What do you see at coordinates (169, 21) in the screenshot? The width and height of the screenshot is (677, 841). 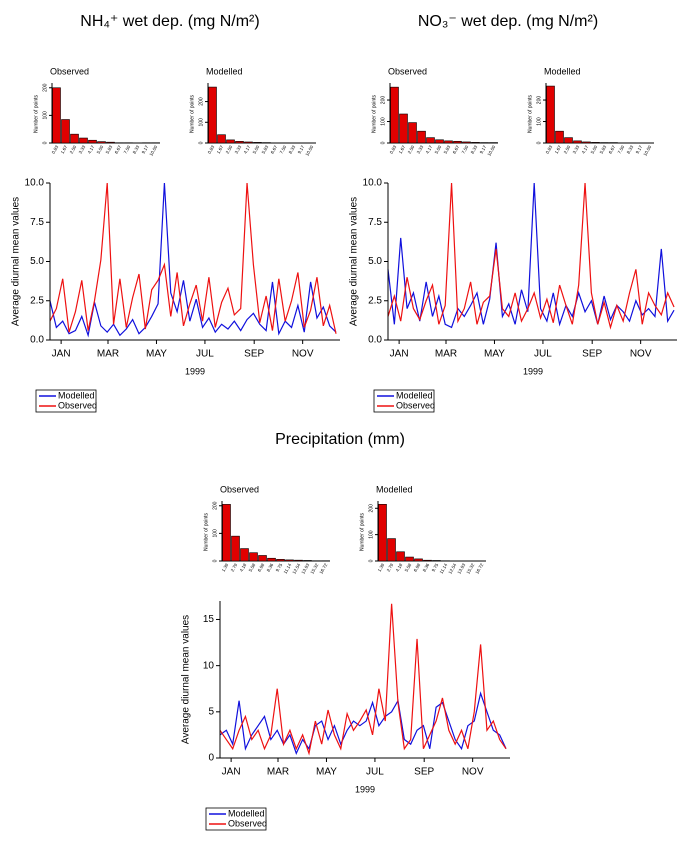 I see `panel-title: NH₄⁺ wet dep. (mg N/m²)` at bounding box center [169, 21].